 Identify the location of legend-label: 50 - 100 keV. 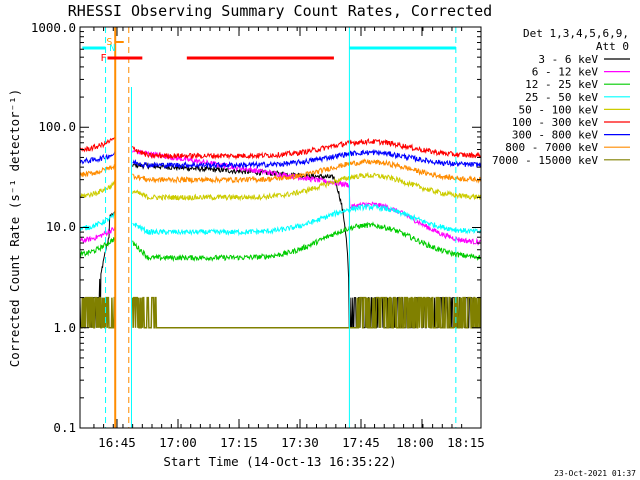
(559, 109).